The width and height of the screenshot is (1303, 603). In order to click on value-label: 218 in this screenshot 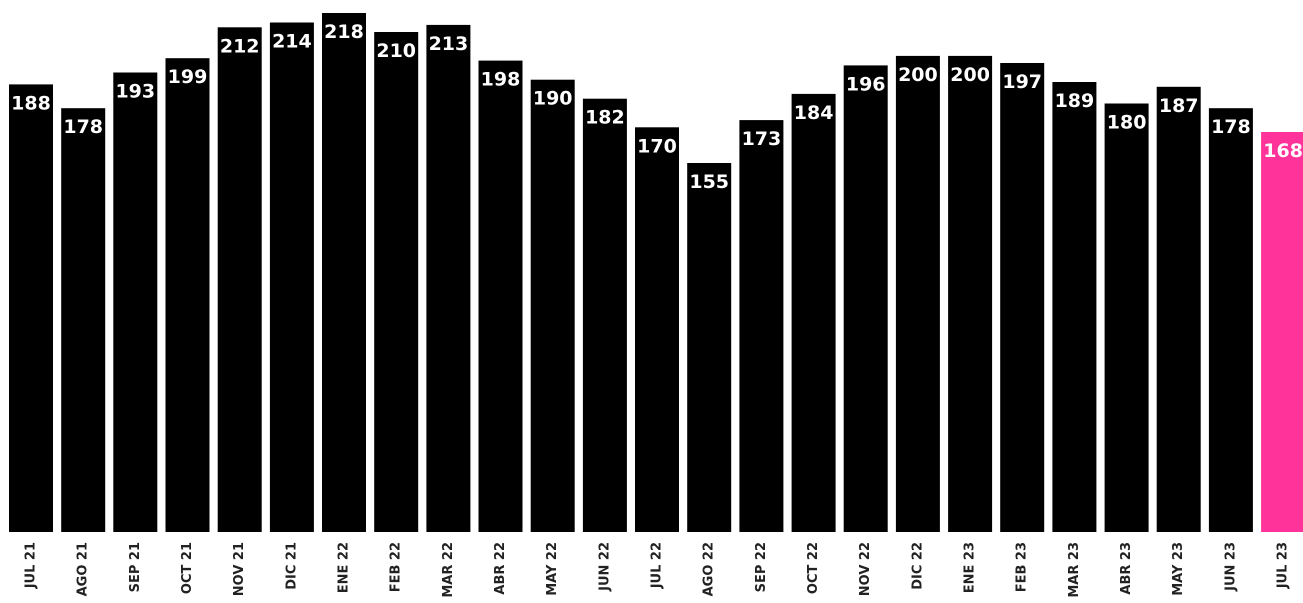, I will do `click(344, 32)`.